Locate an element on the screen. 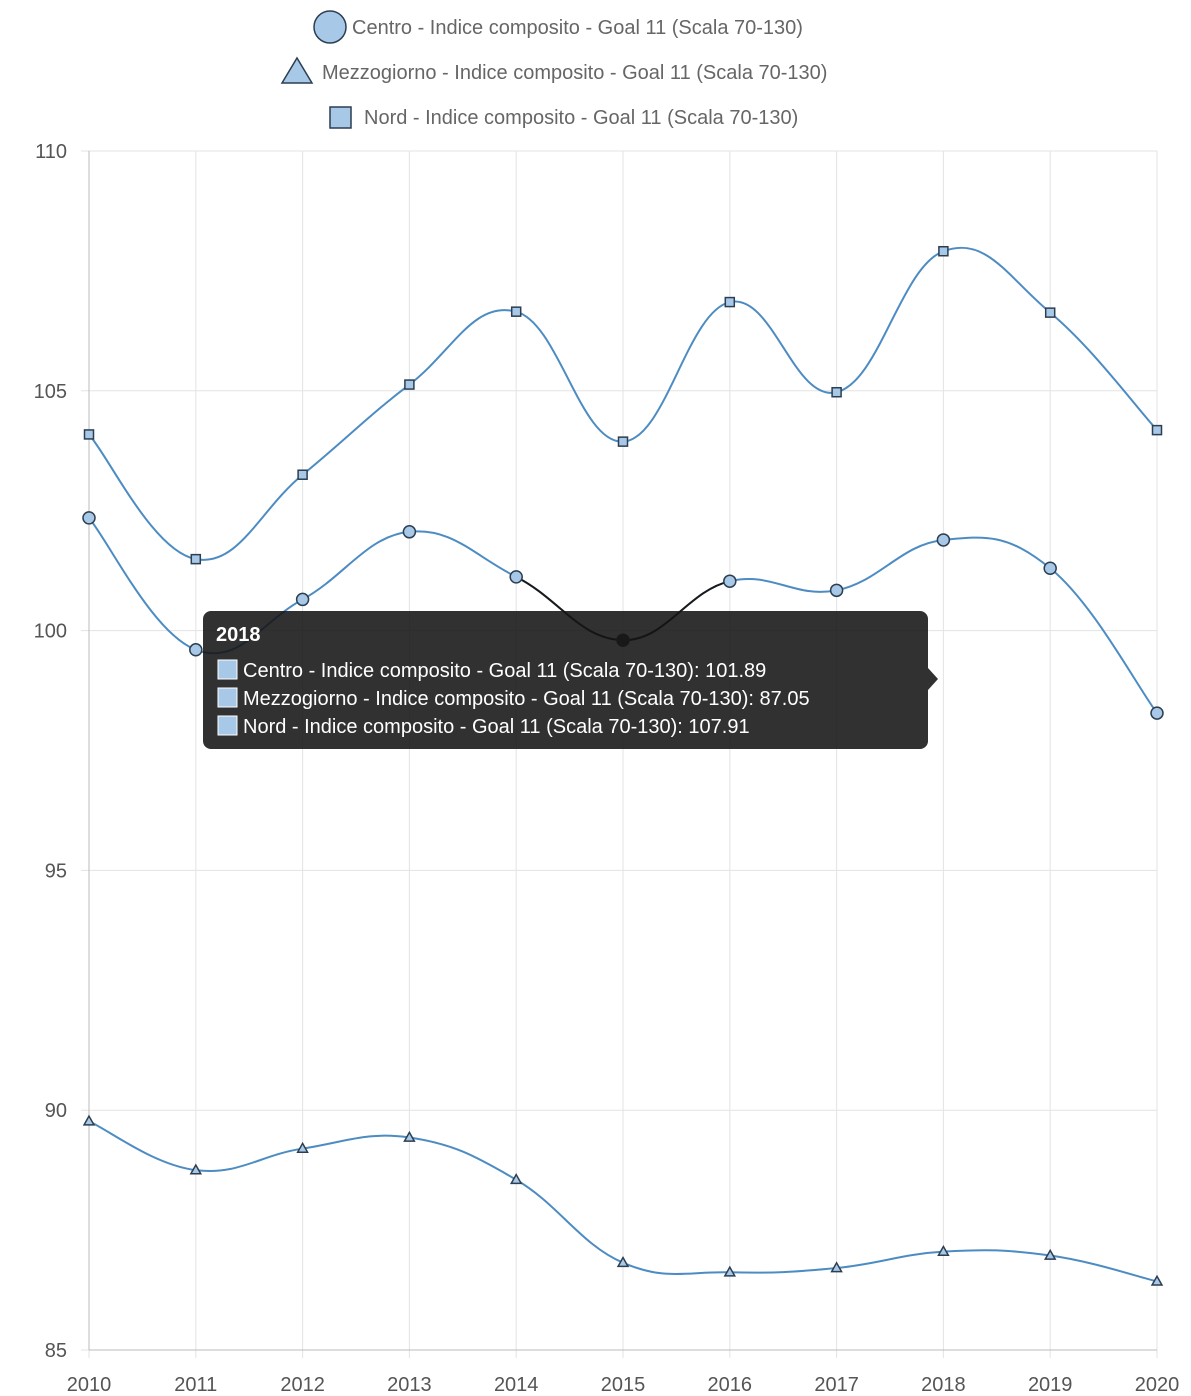 This screenshot has width=1191, height=1396. x-tick-label: 2014 is located at coordinates (516, 1385).